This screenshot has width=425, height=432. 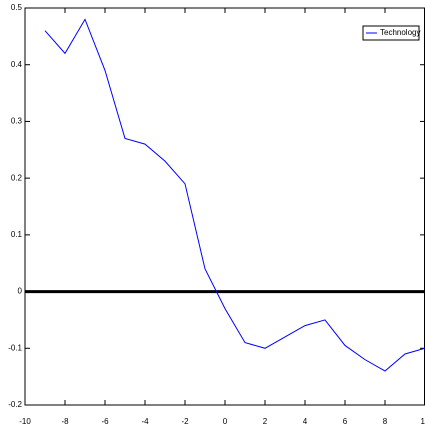 I want to click on x-tick-label: -8, so click(x=65, y=421).